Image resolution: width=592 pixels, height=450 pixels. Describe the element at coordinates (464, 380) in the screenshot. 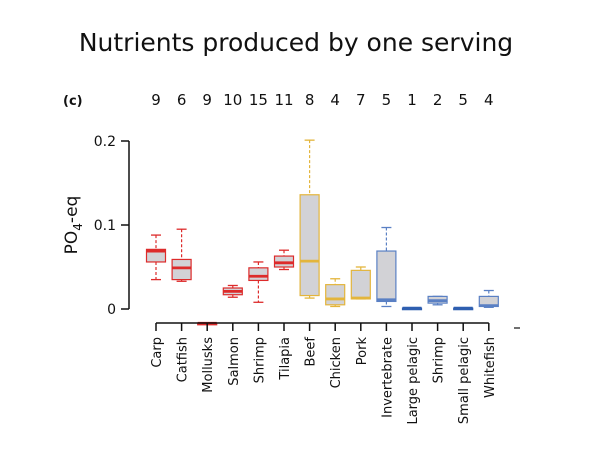

I see `x-tick-label: Small pelagic` at that location.